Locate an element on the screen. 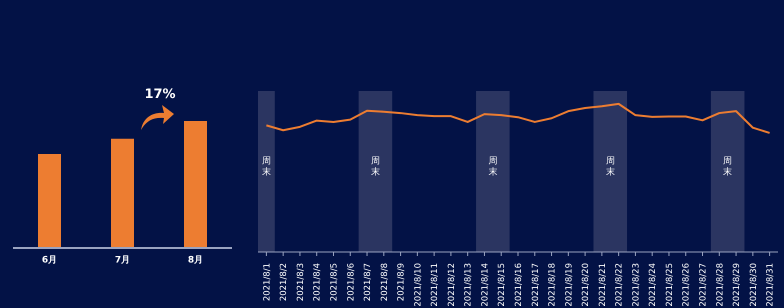 This screenshot has height=308, width=784. x-tick-label: 2021/8/2 is located at coordinates (284, 282).